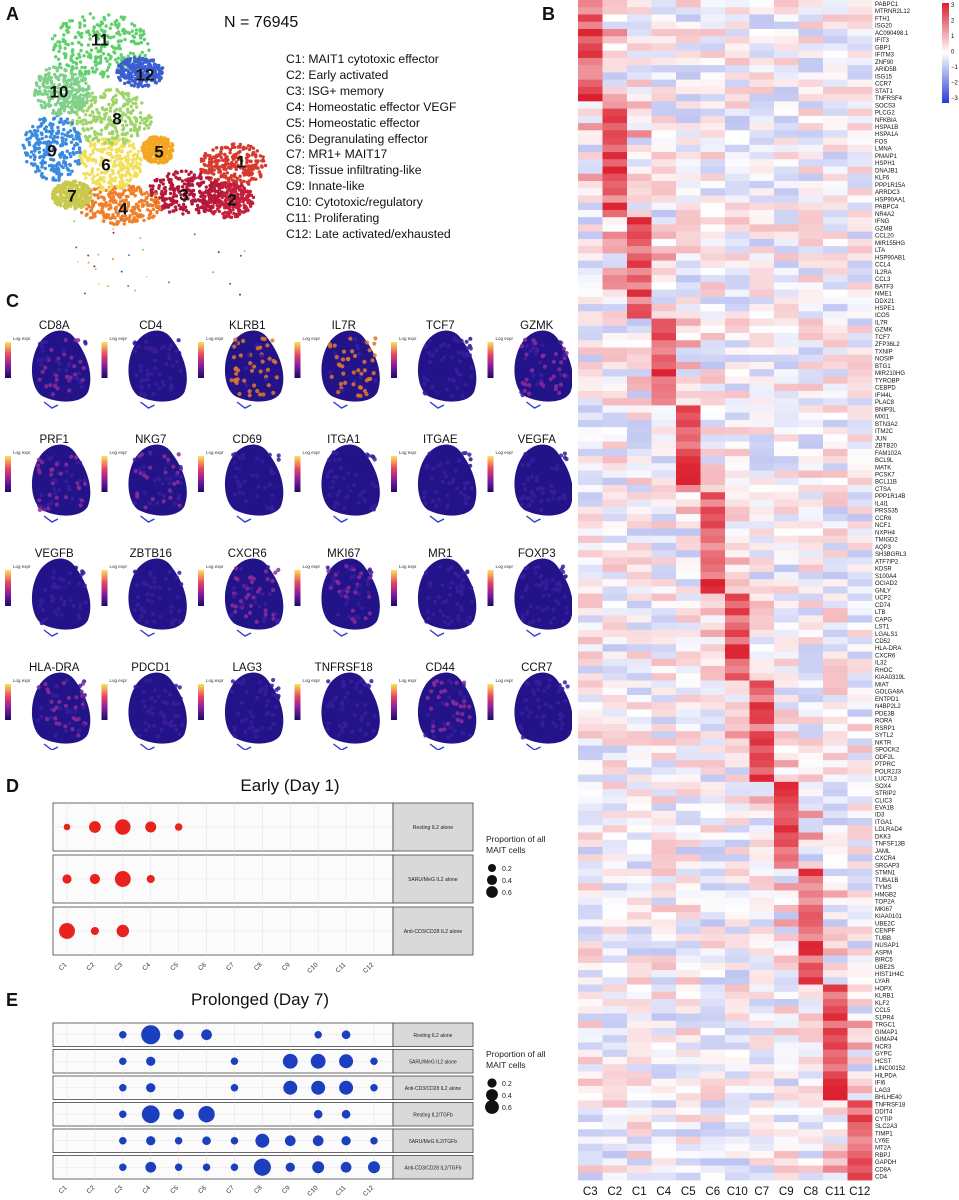  I want to click on dot, so click(123, 1114).